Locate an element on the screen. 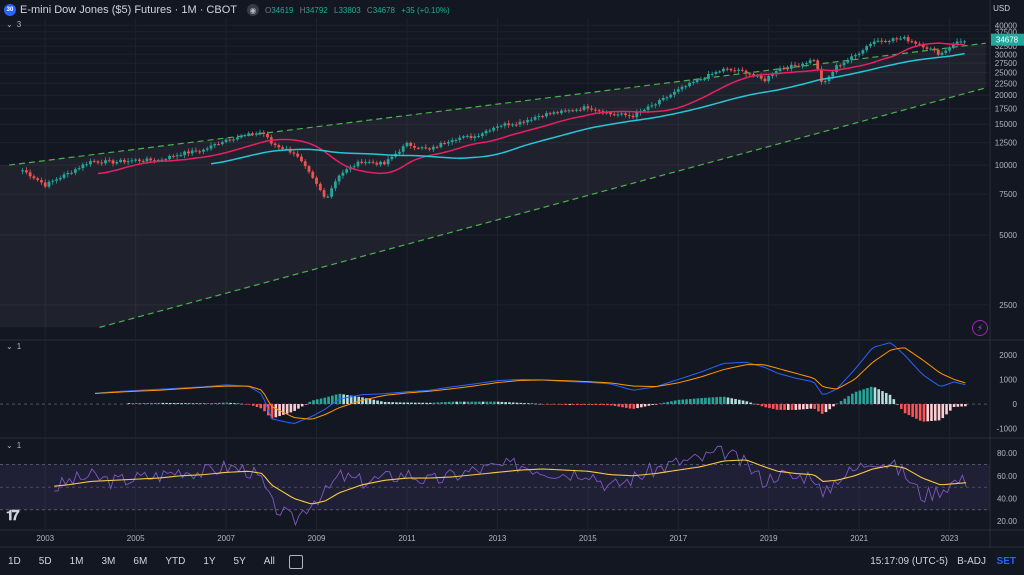 The image size is (1024, 575). macd-pane-collapse: ⌄ 1 is located at coordinates (14, 346).